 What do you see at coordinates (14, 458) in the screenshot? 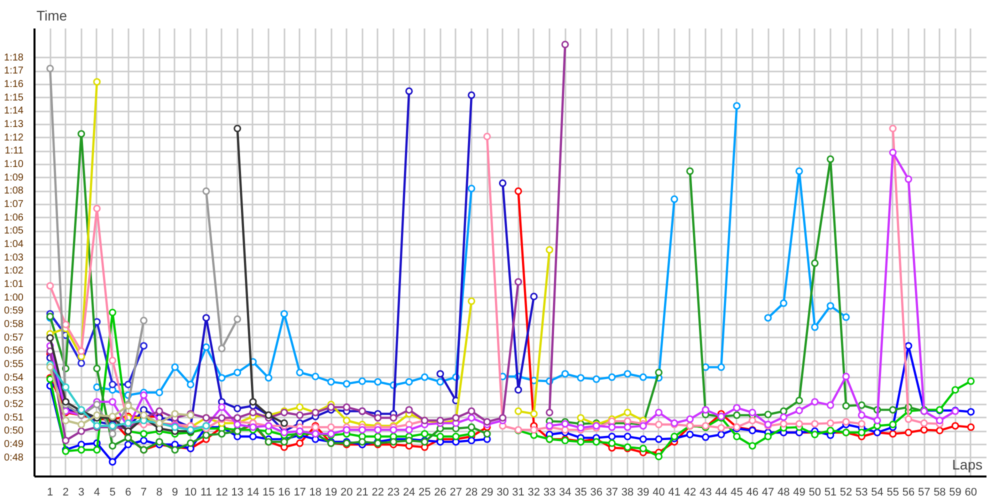
I see `y-tick-label: 0:48` at bounding box center [14, 458].